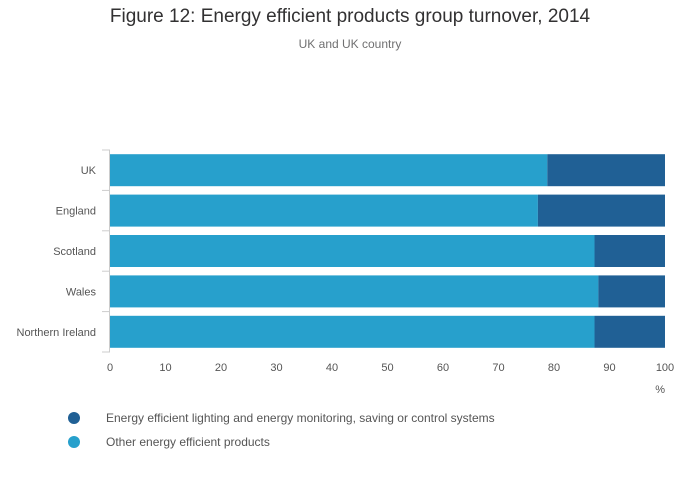 The image size is (700, 502). I want to click on category-label: Northern Ireland, so click(57, 333).